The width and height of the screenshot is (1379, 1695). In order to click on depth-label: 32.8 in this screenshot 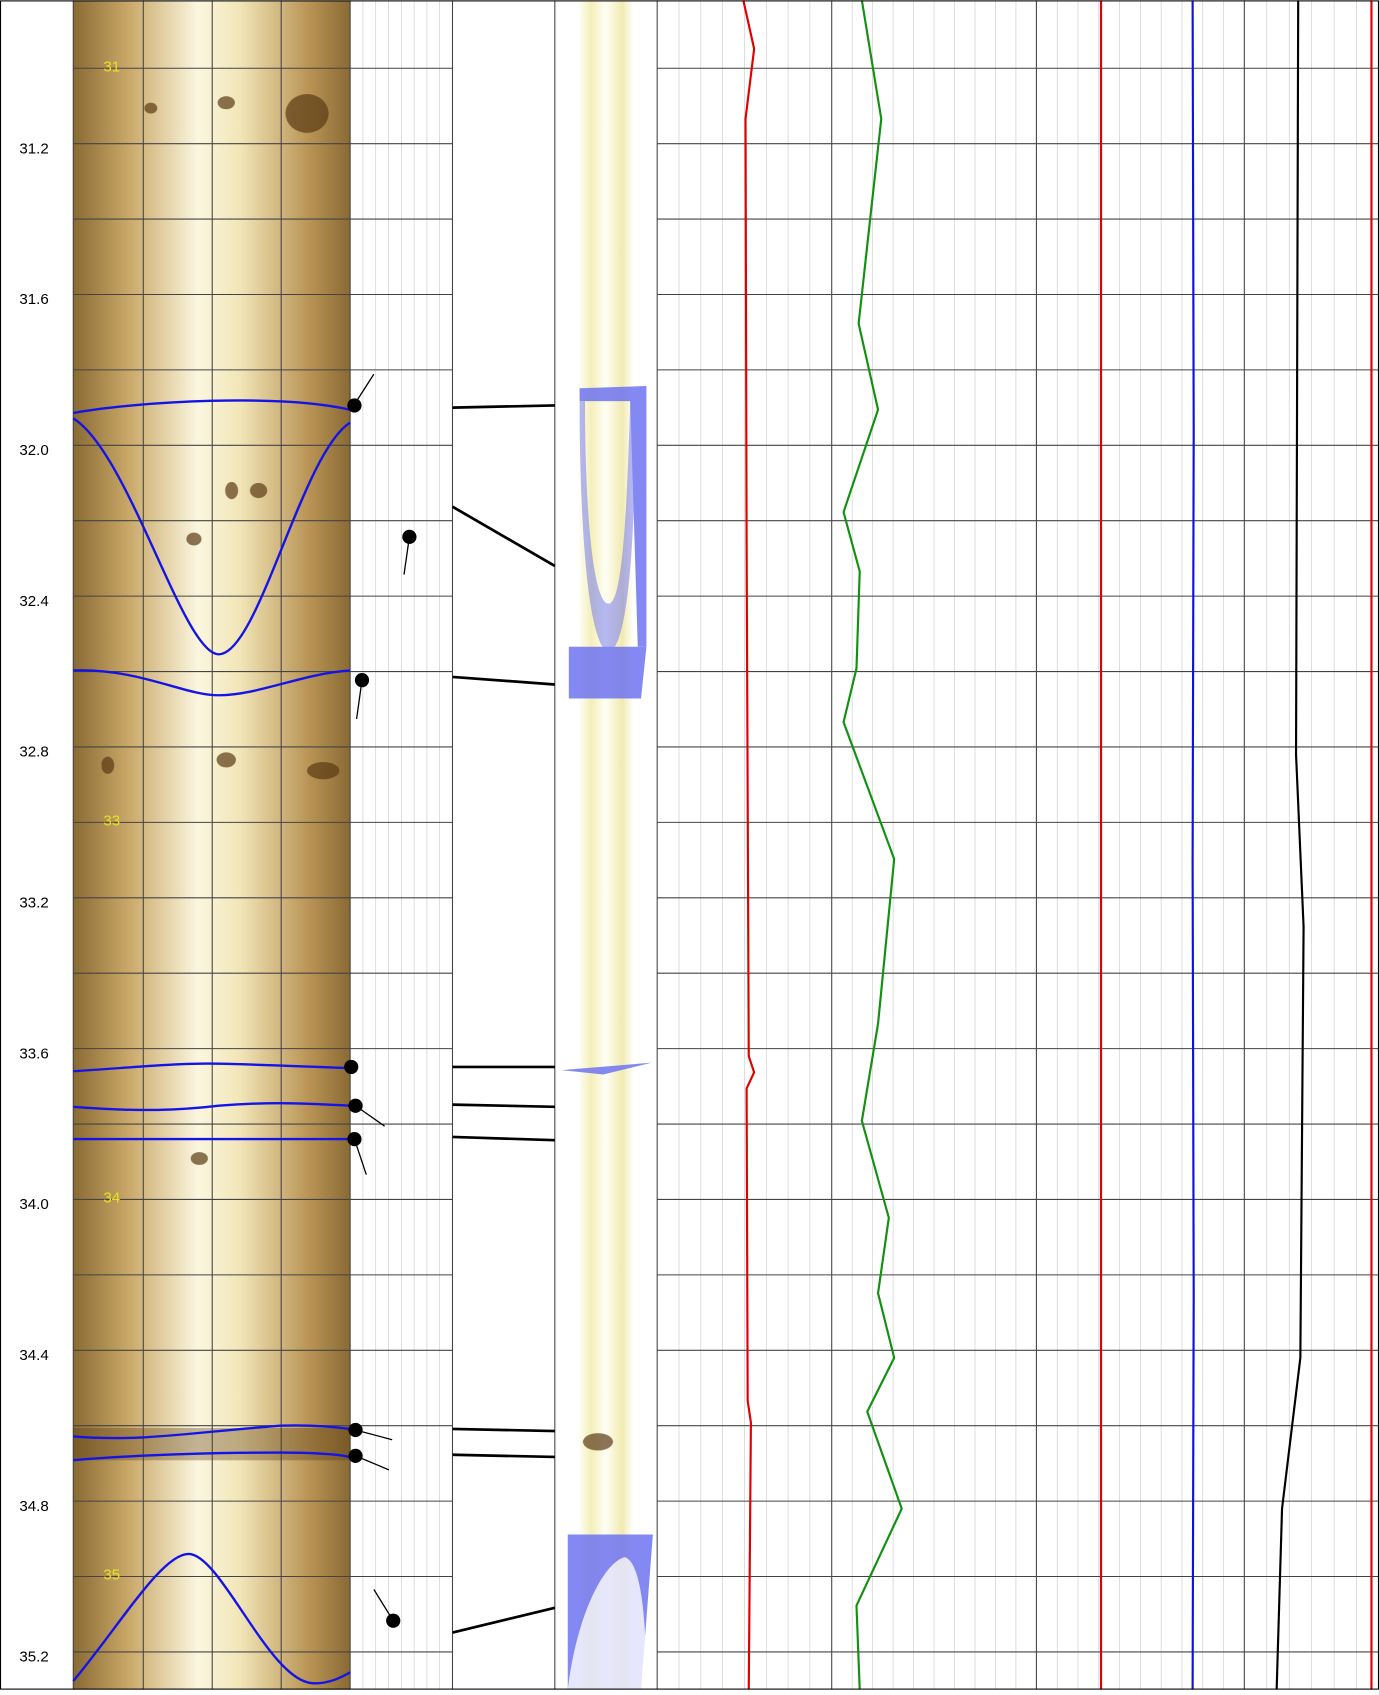, I will do `click(33, 752)`.